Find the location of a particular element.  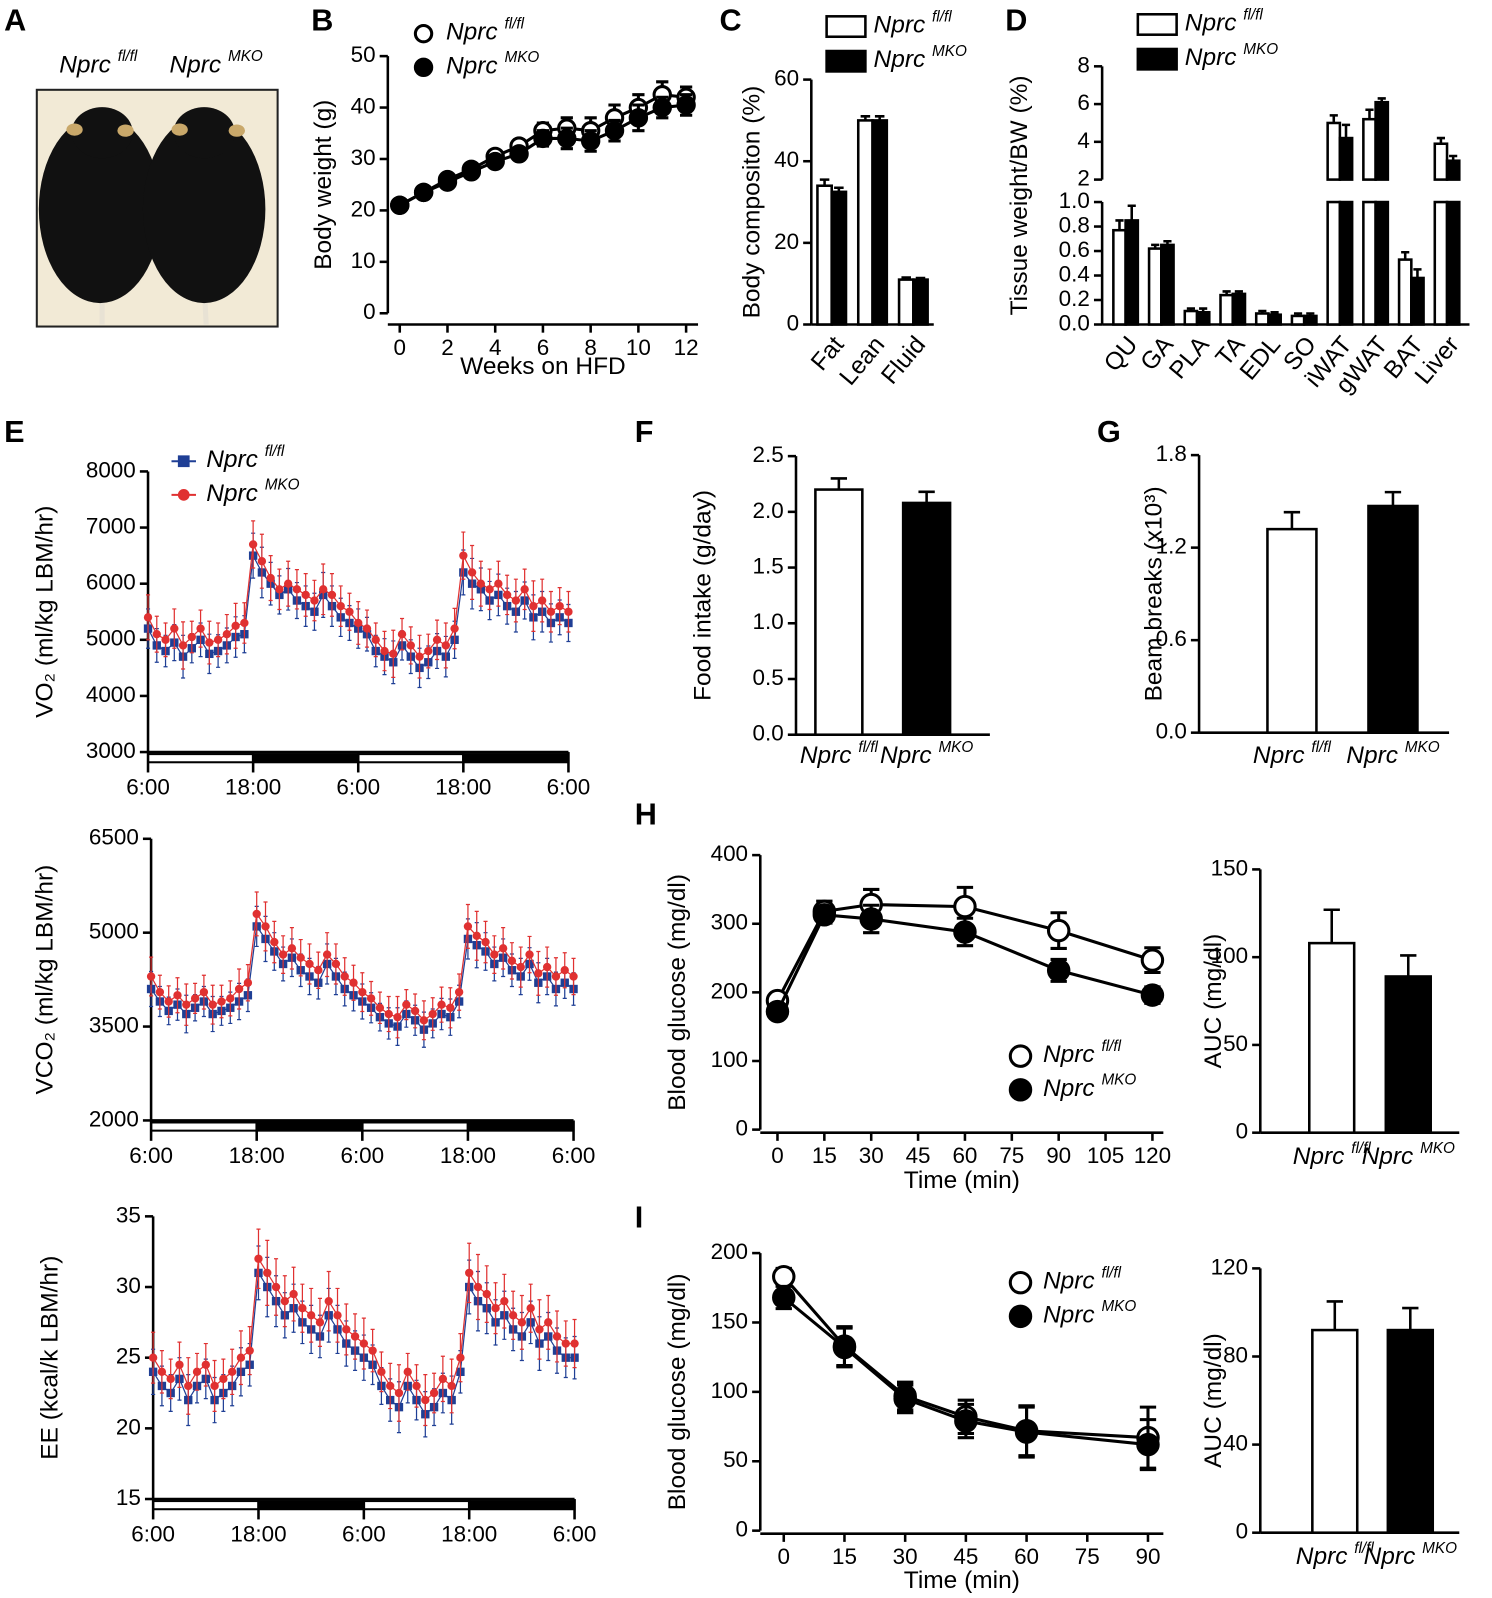

y-tick-label: 0.2 is located at coordinates (1074, 298).